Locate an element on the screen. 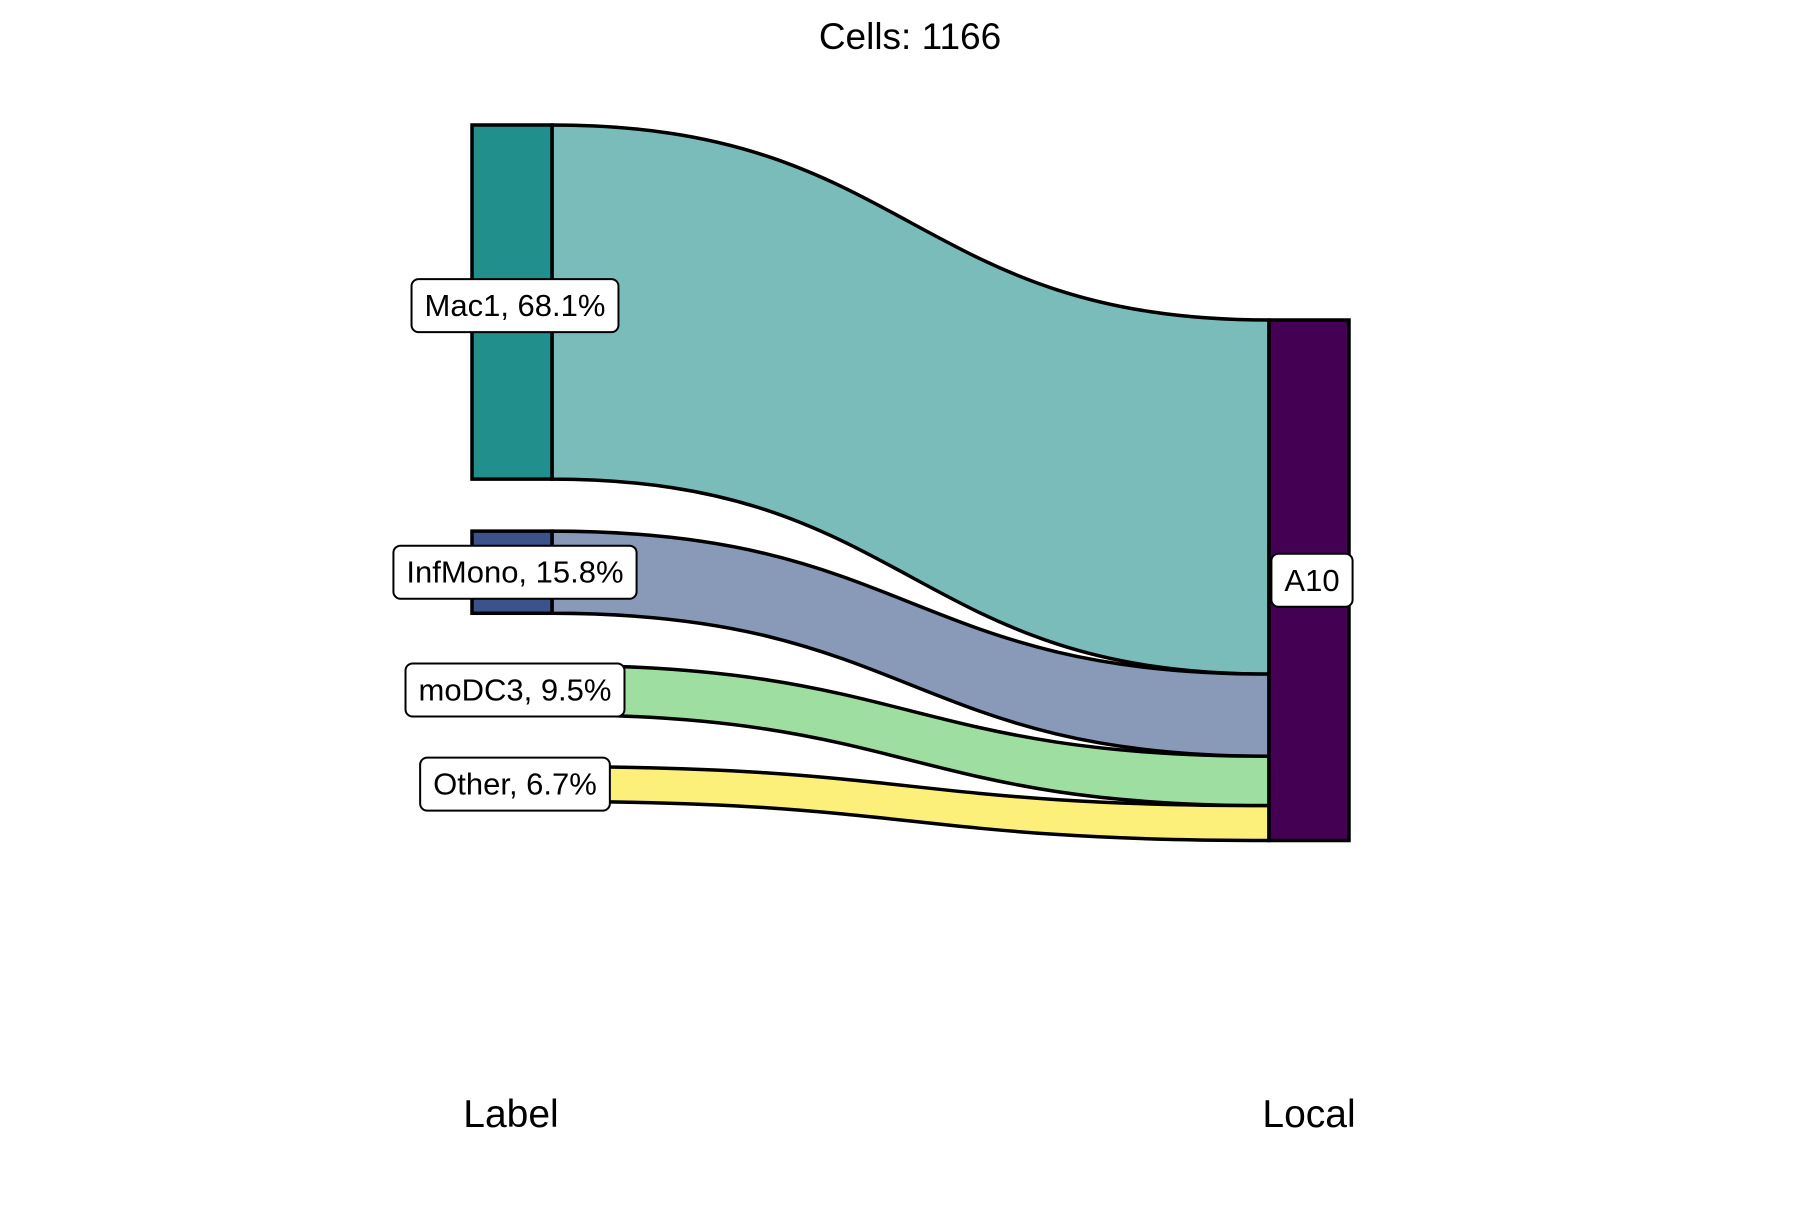 The width and height of the screenshot is (1800, 1205). label-modc3-text: moDC3, 9.5% is located at coordinates (515, 689).